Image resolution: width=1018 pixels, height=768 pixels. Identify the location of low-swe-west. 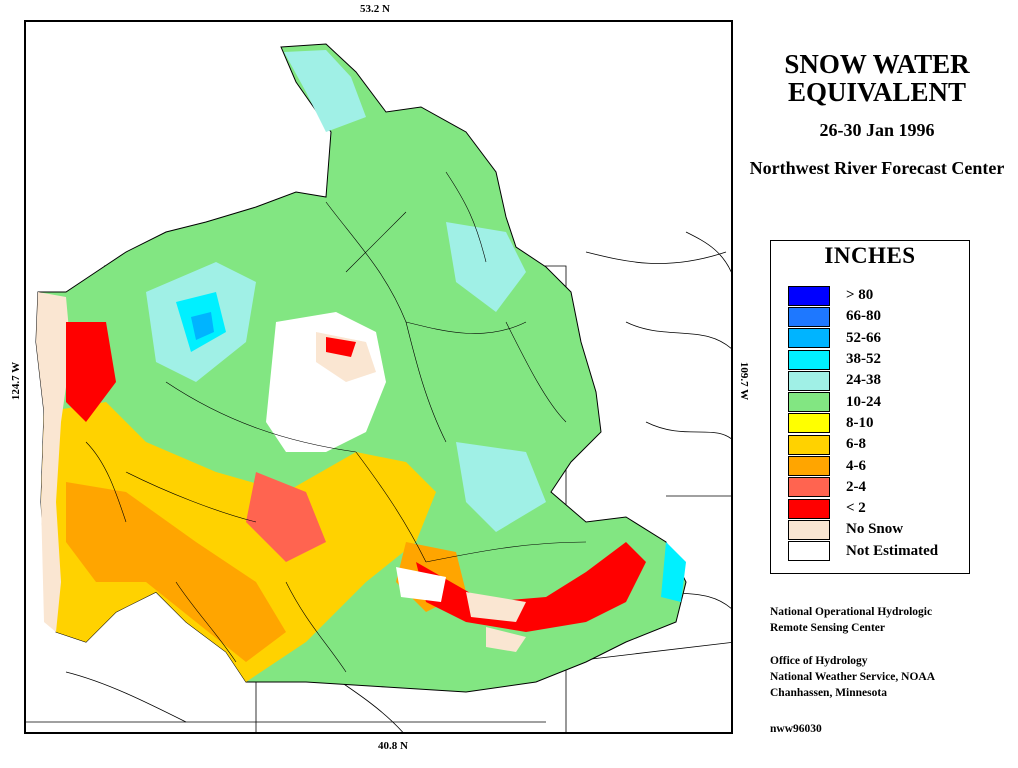
(238, 542).